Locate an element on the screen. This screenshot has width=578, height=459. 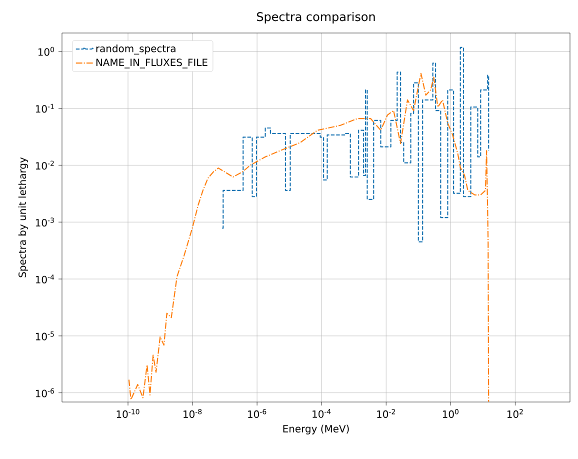
x-axis-title: Energy (MeV) is located at coordinates (316, 429).